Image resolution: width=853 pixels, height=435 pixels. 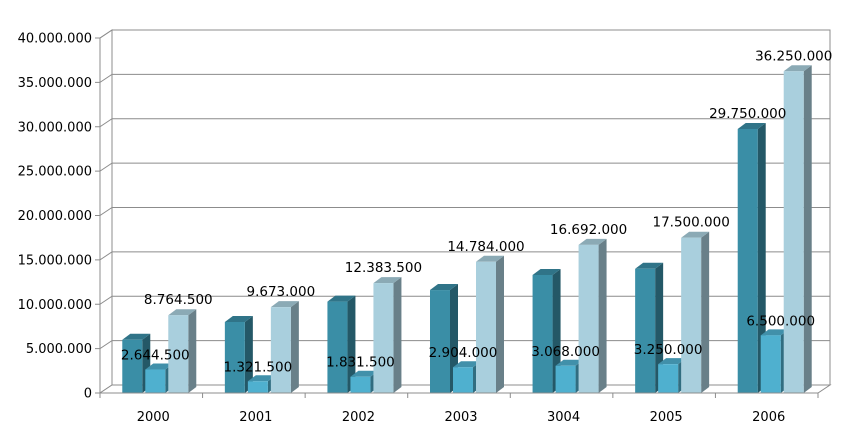 What do you see at coordinates (768, 417) in the screenshot?
I see `x-tick-label: 2006` at bounding box center [768, 417].